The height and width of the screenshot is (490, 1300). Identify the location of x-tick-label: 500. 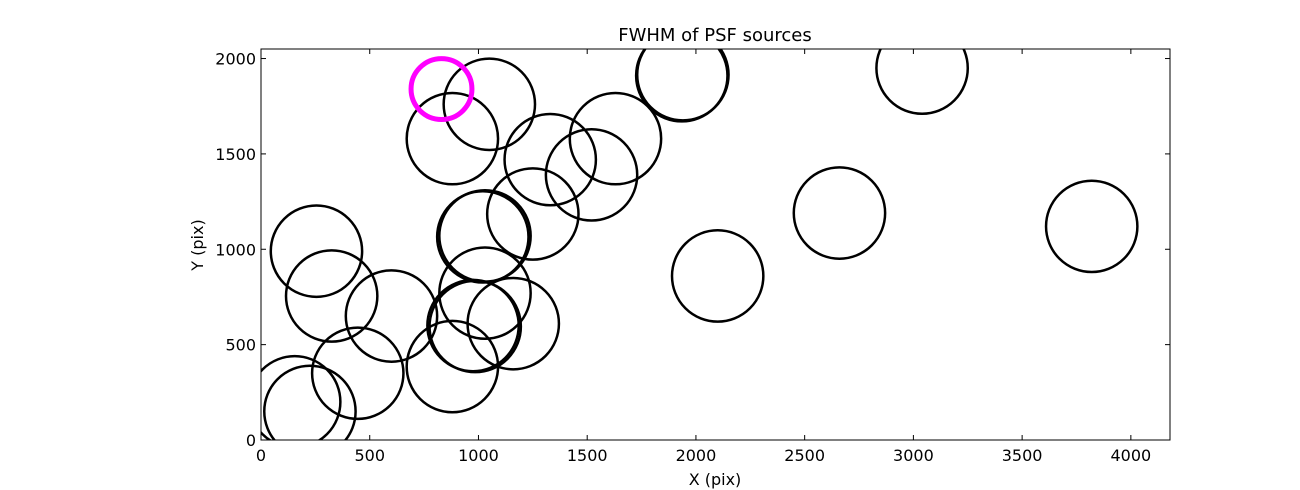
(369, 455).